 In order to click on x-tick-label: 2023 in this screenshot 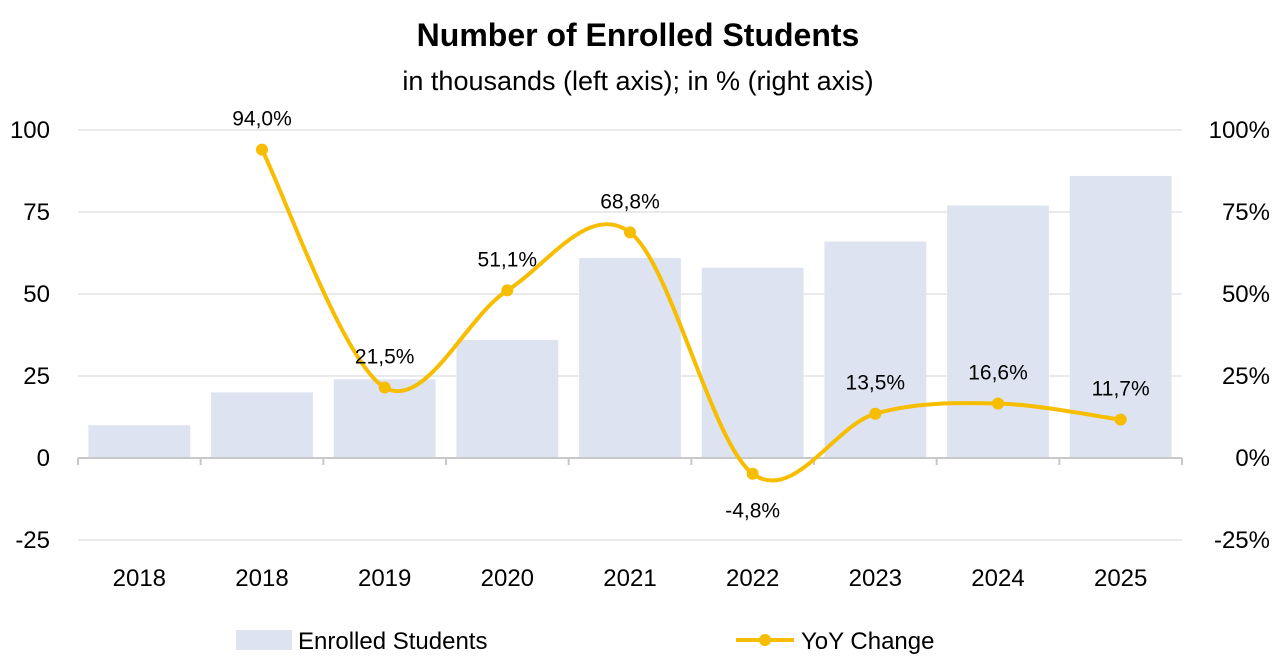, I will do `click(875, 578)`.